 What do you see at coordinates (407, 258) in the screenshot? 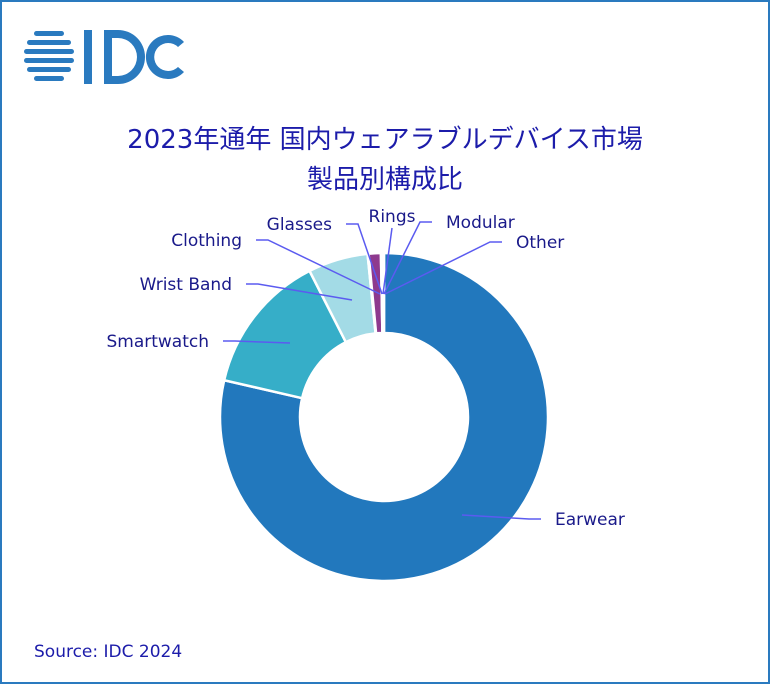
I see `leader-line-modular` at bounding box center [407, 258].